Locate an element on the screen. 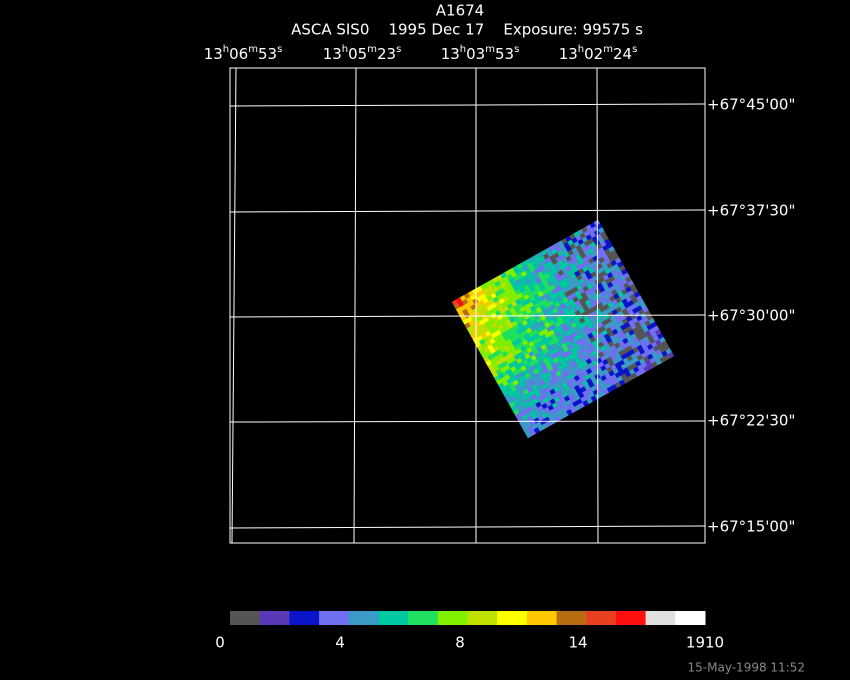 The height and width of the screenshot is (680, 850). image-pixel is located at coordinates (671, 355).